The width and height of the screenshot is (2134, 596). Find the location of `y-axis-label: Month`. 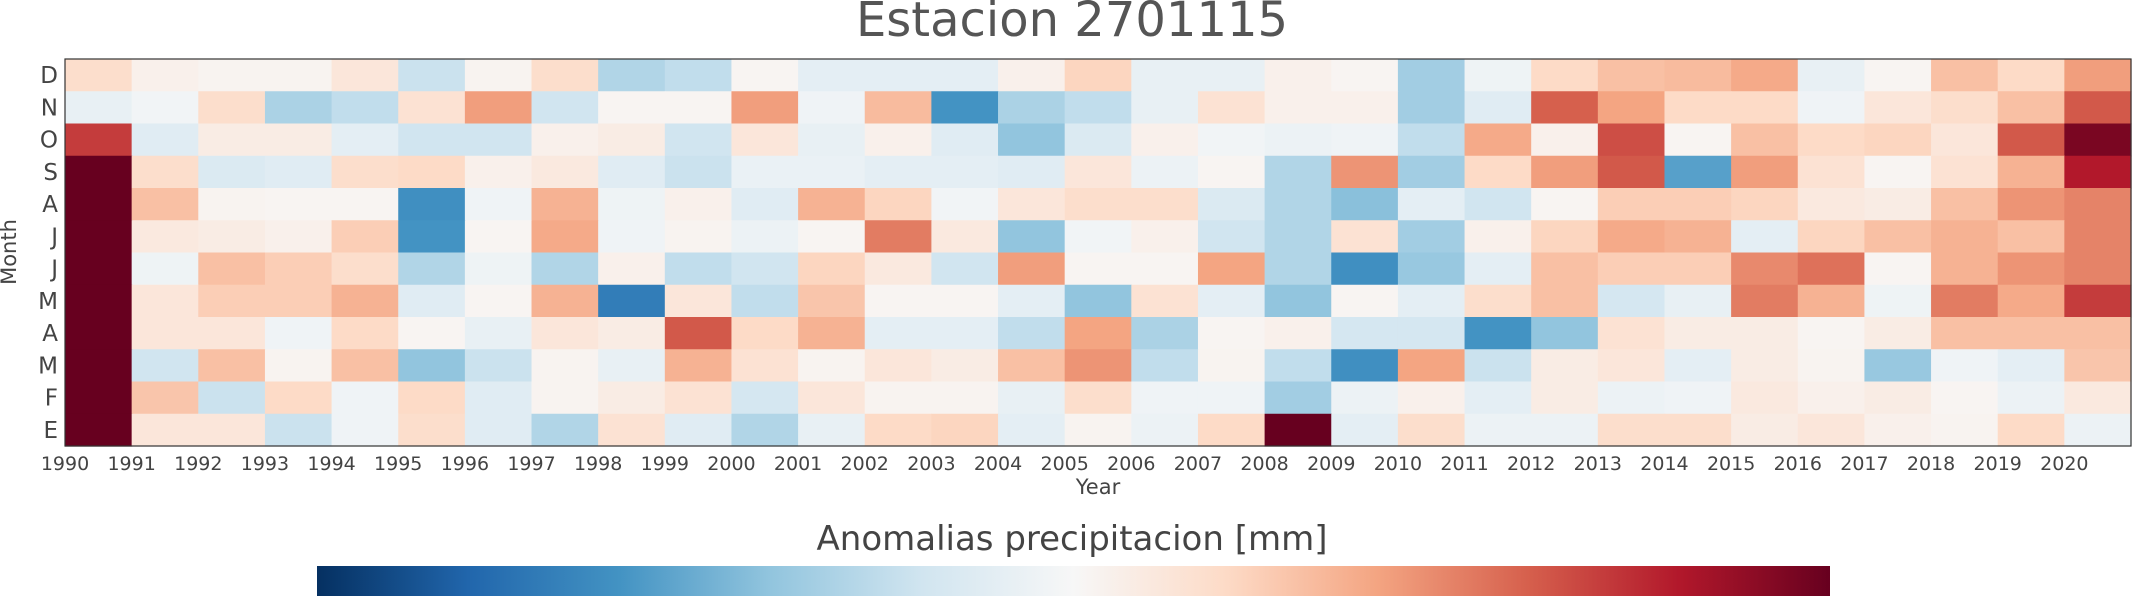

y-axis-label: Month is located at coordinates (10, 252).